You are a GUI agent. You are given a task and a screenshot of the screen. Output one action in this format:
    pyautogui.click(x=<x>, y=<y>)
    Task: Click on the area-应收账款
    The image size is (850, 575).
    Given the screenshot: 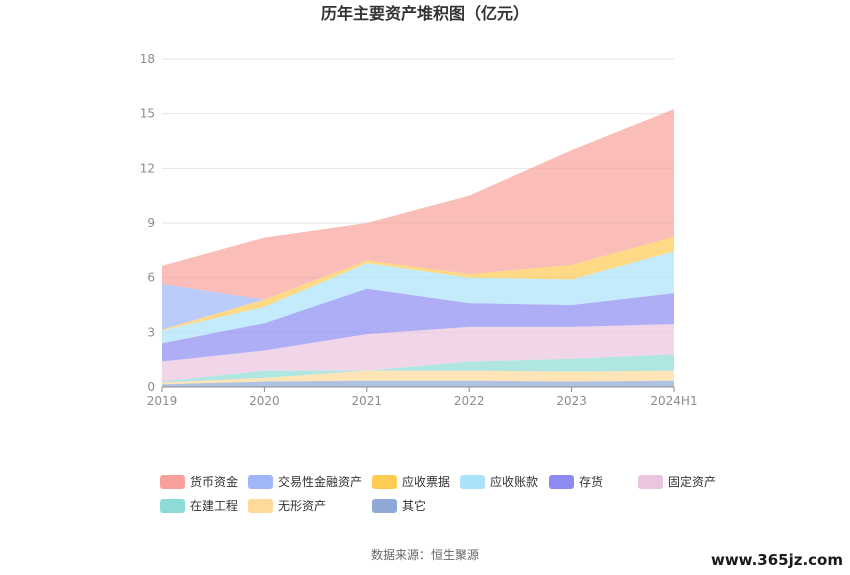 What is the action you would take?
    pyautogui.click(x=418, y=297)
    